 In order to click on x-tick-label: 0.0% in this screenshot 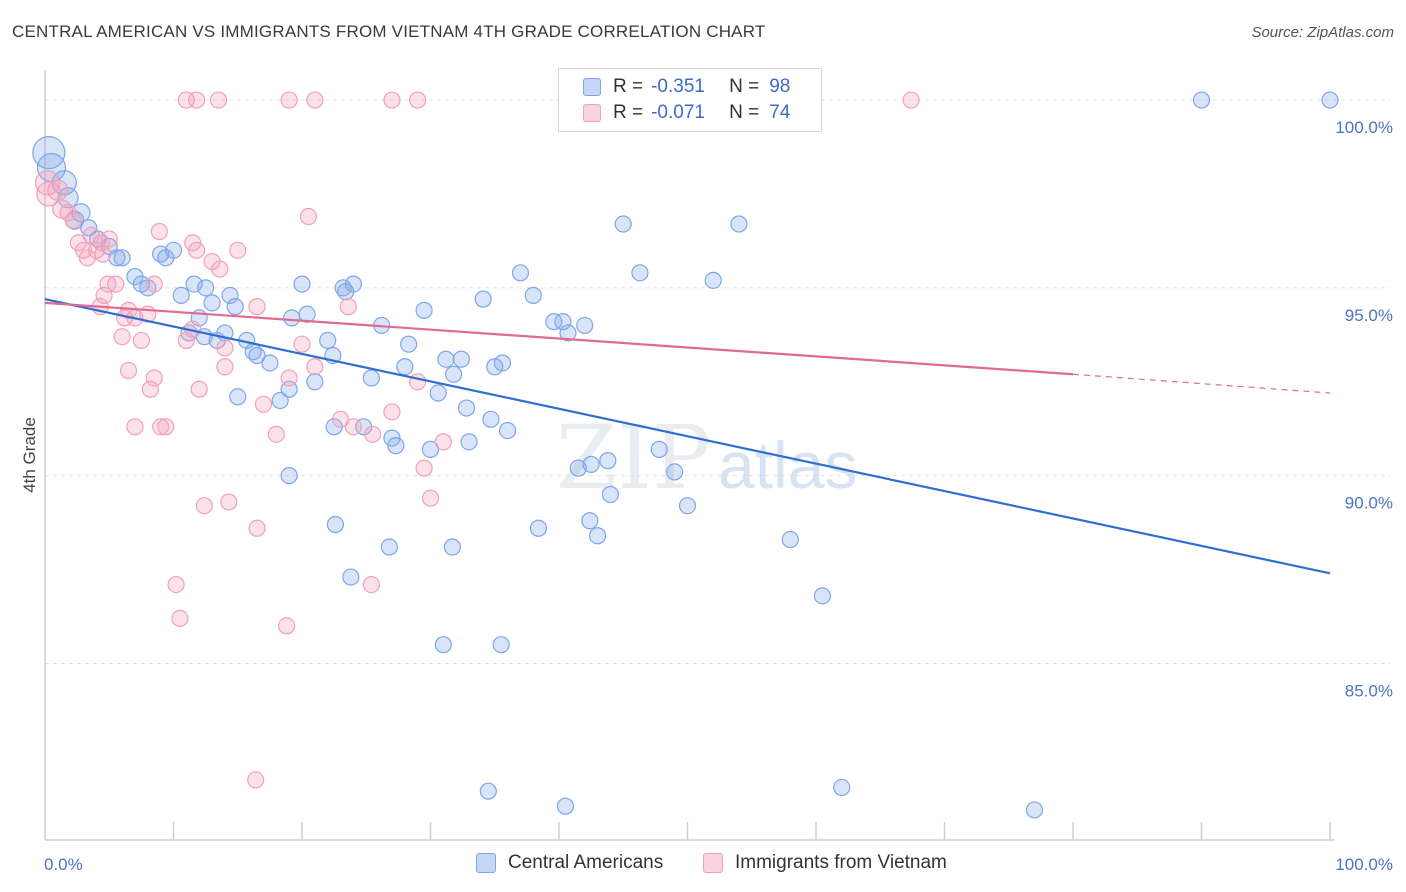, I will do `click(63, 864)`.